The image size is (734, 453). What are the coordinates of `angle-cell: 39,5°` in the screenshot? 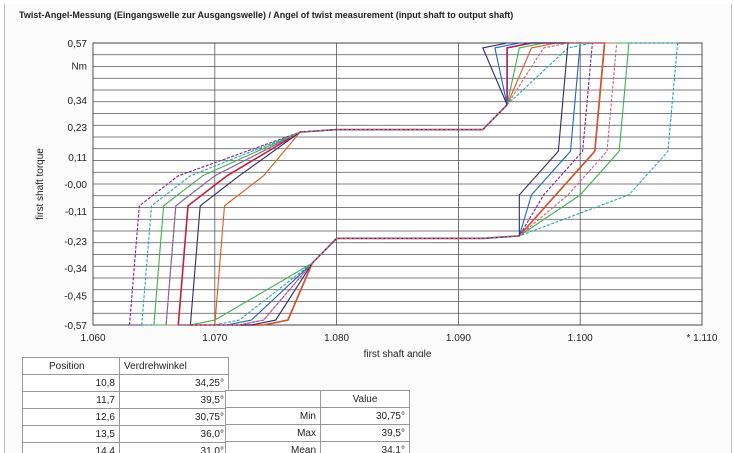 It's located at (174, 400).